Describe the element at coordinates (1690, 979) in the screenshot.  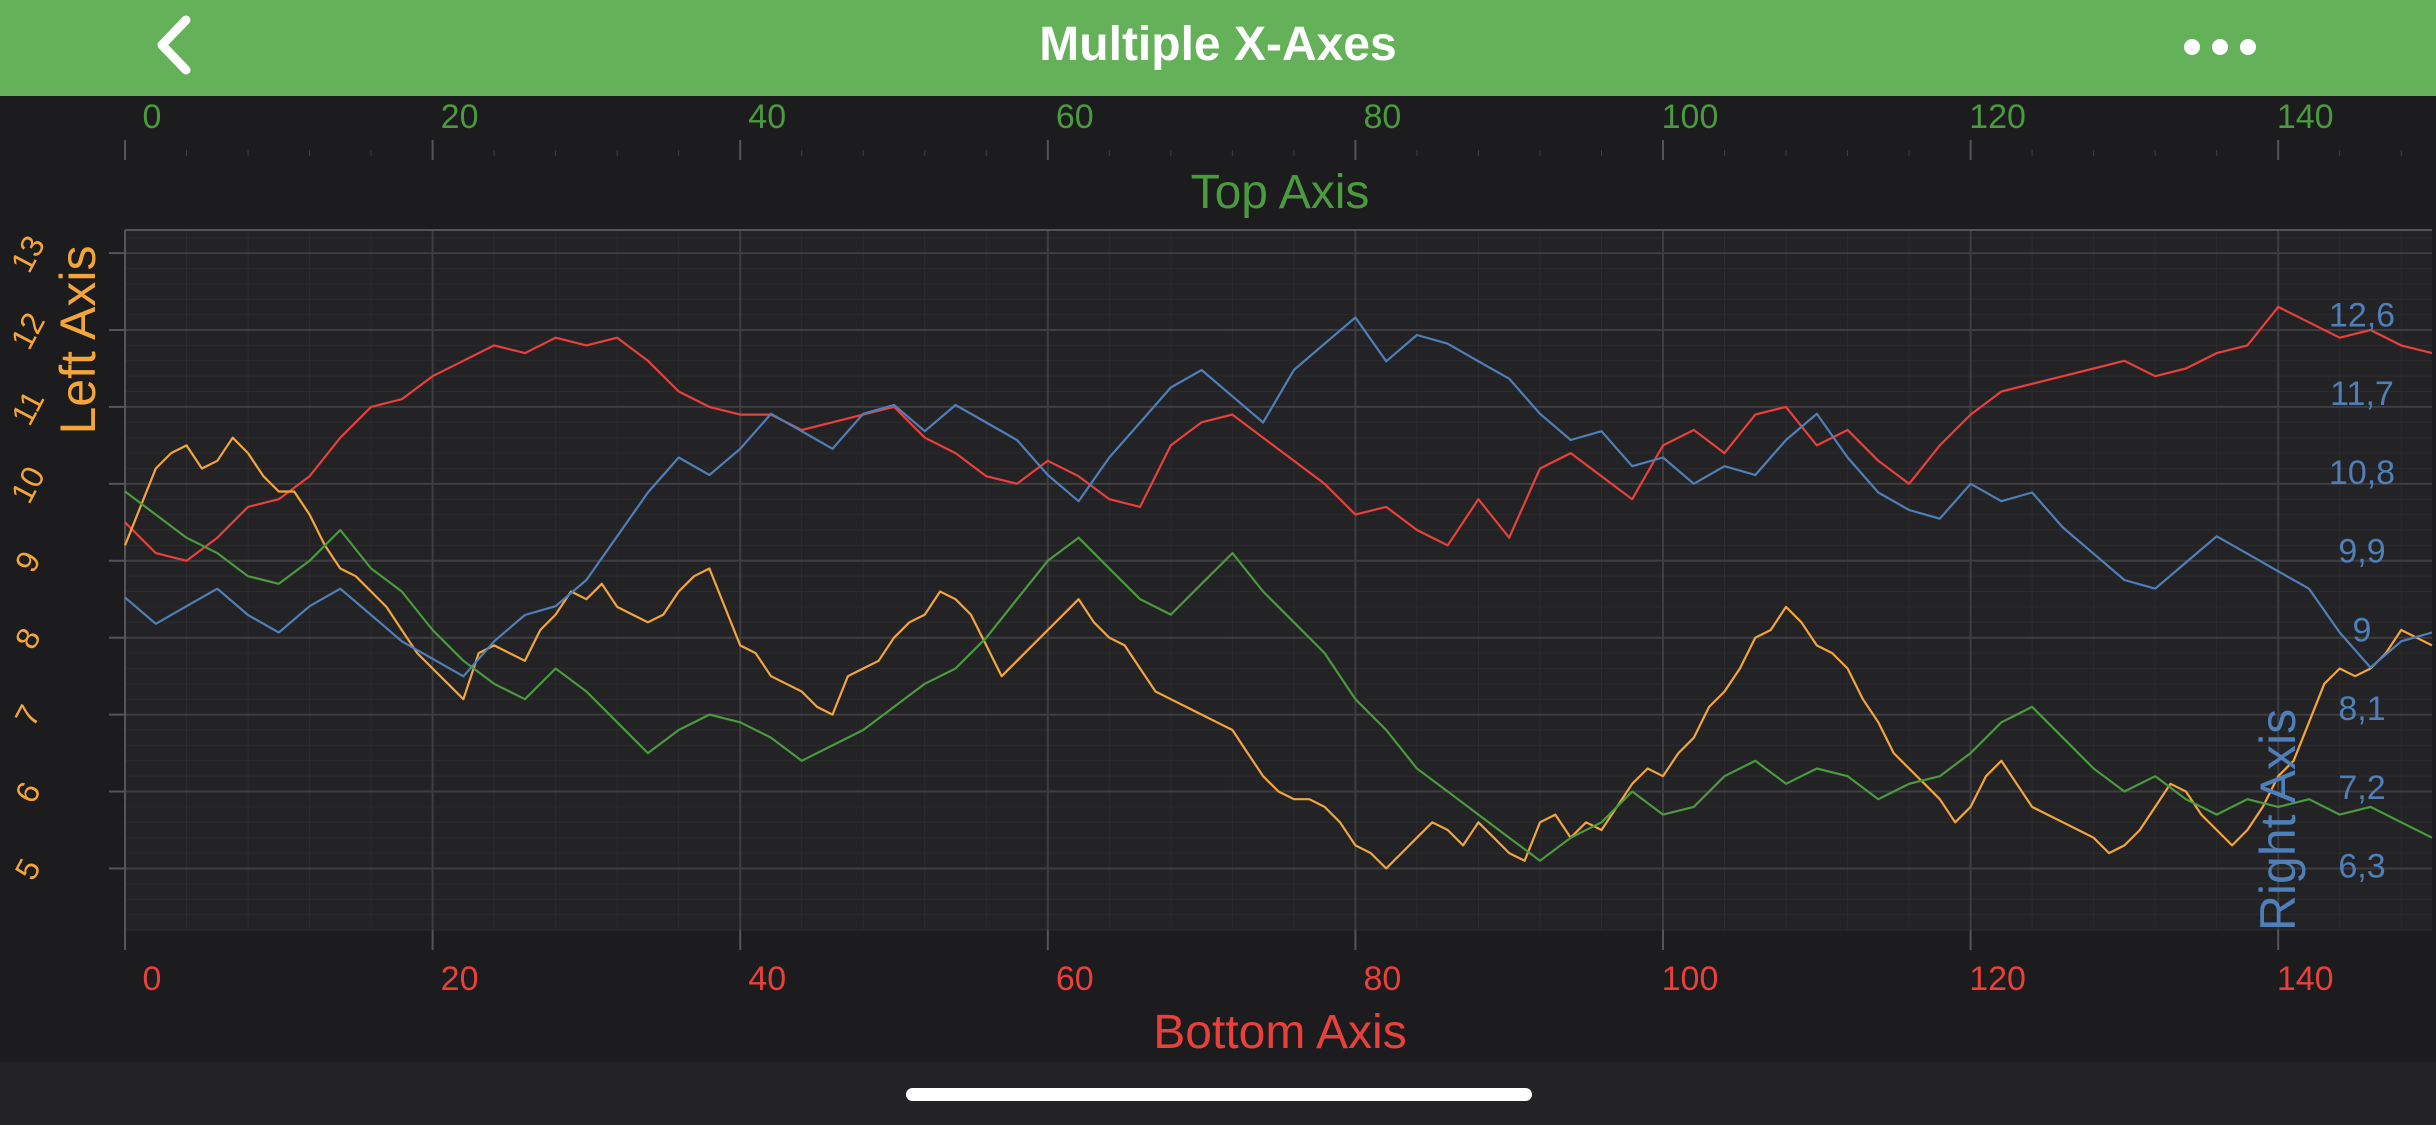
I see `bottom-axis-tick-label: 100` at that location.